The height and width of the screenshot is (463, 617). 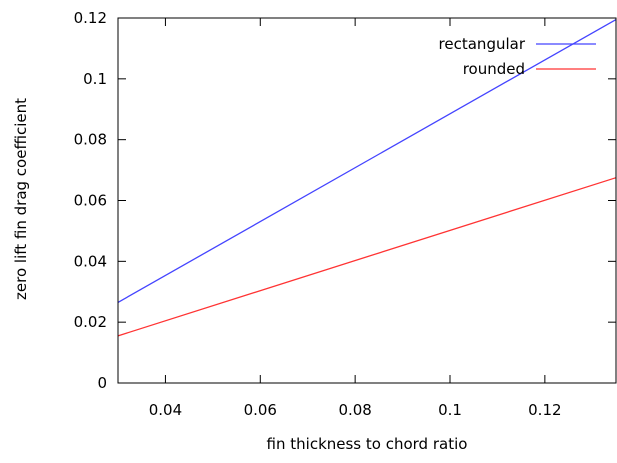 What do you see at coordinates (95, 79) in the screenshot?
I see `y-tick-label: 0.1` at bounding box center [95, 79].